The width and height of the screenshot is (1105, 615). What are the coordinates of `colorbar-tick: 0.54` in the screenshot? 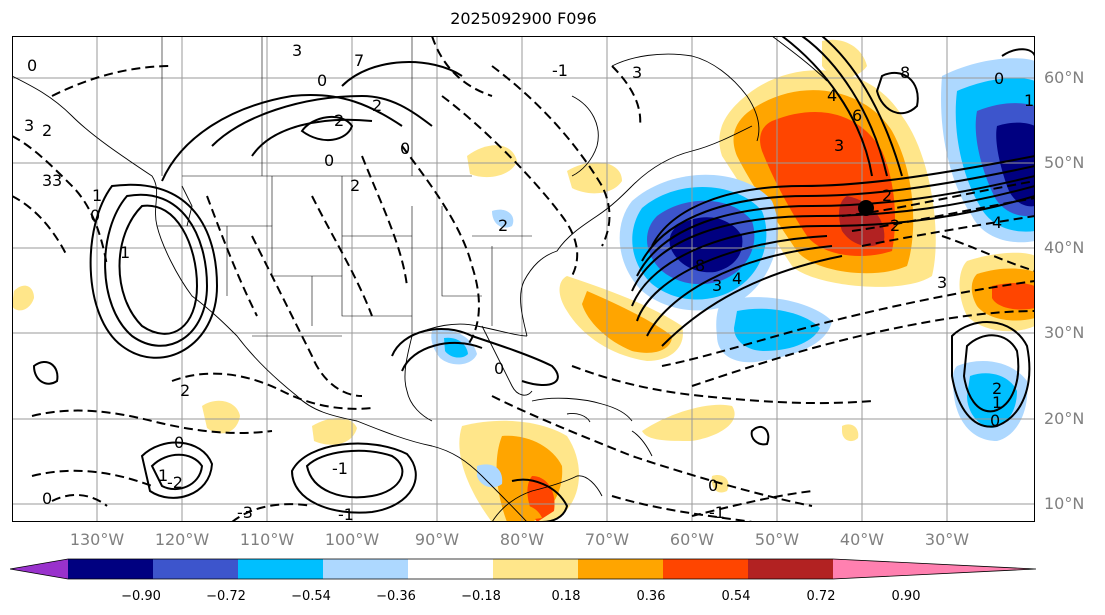 It's located at (736, 596).